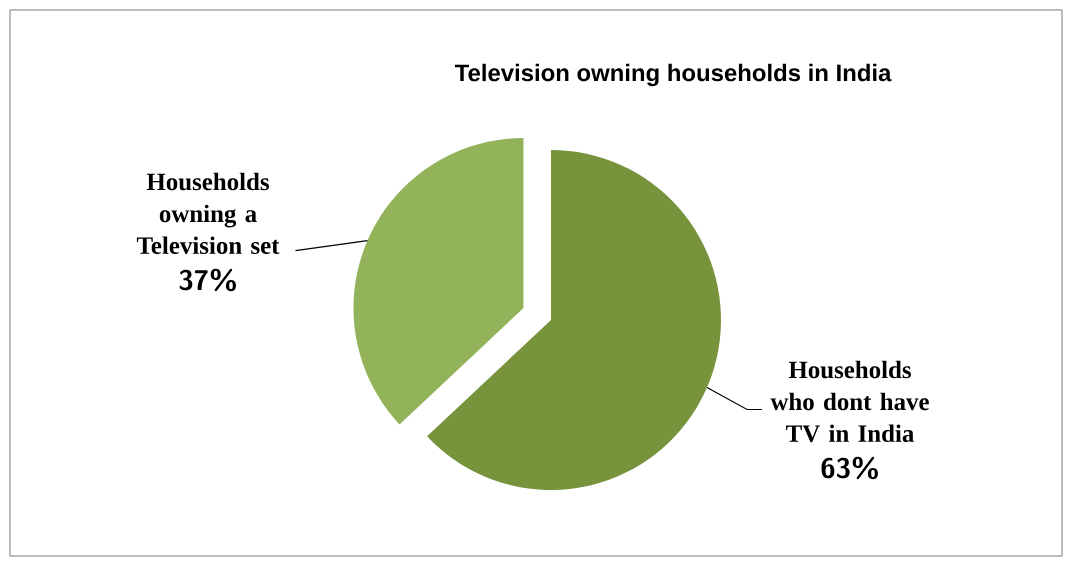  What do you see at coordinates (207, 280) in the screenshot?
I see `data-label: 37%` at bounding box center [207, 280].